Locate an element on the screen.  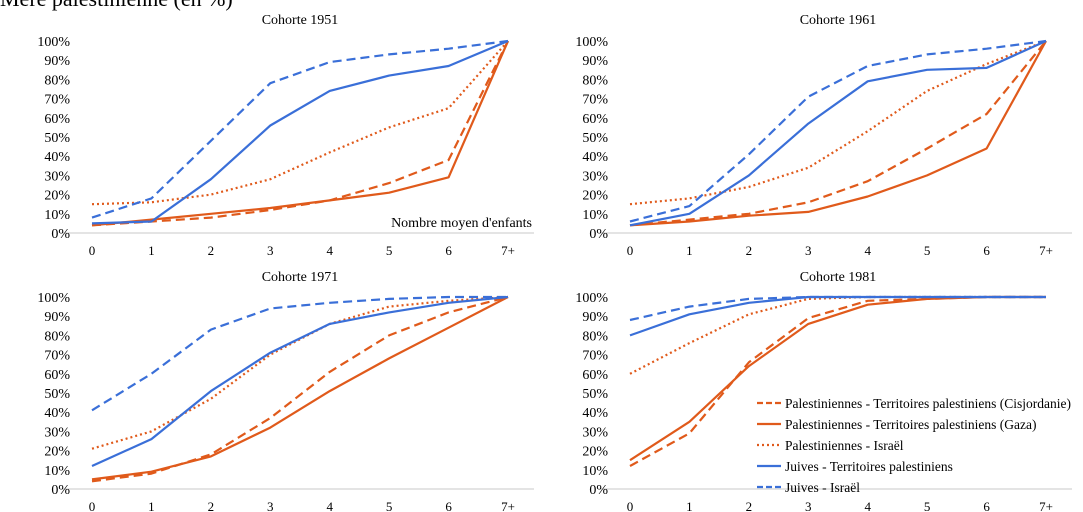
page-title: Mère palestinienne (en %) is located at coordinates (116, 6).